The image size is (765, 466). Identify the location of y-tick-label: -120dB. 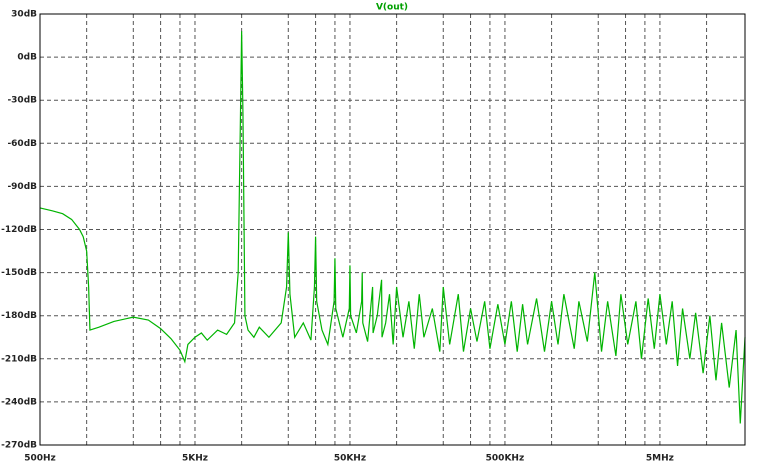
(19, 230).